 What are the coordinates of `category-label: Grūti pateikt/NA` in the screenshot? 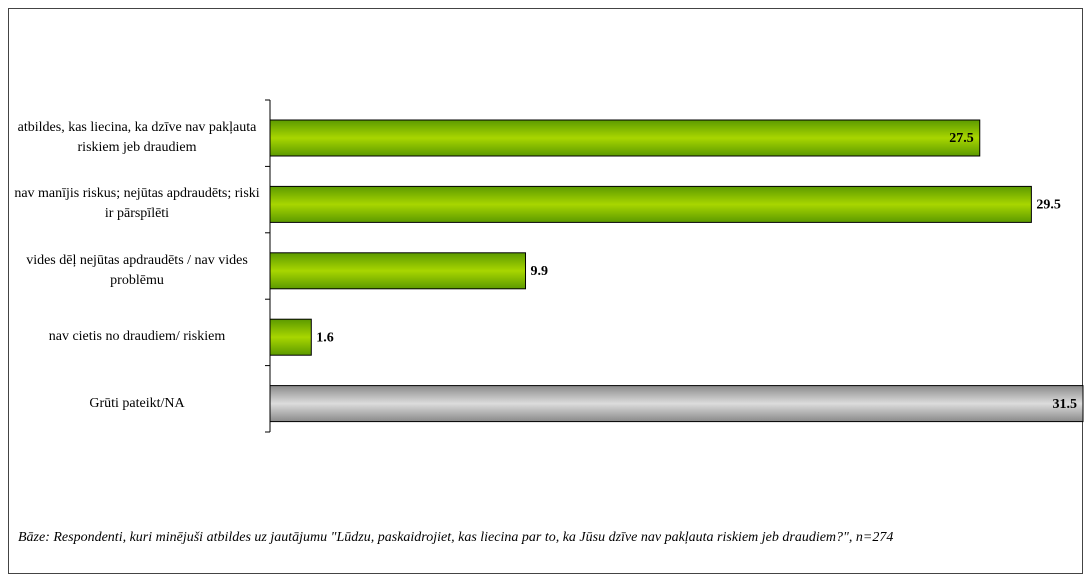 It's located at (137, 403).